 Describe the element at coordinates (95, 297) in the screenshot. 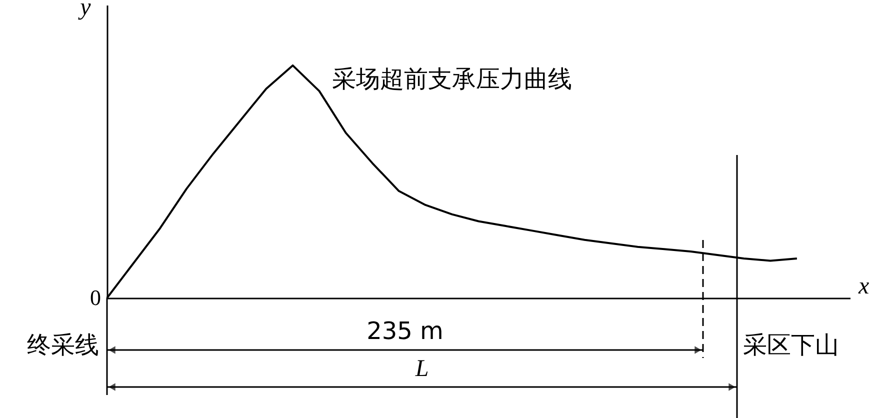

I see `annotation: 0` at that location.